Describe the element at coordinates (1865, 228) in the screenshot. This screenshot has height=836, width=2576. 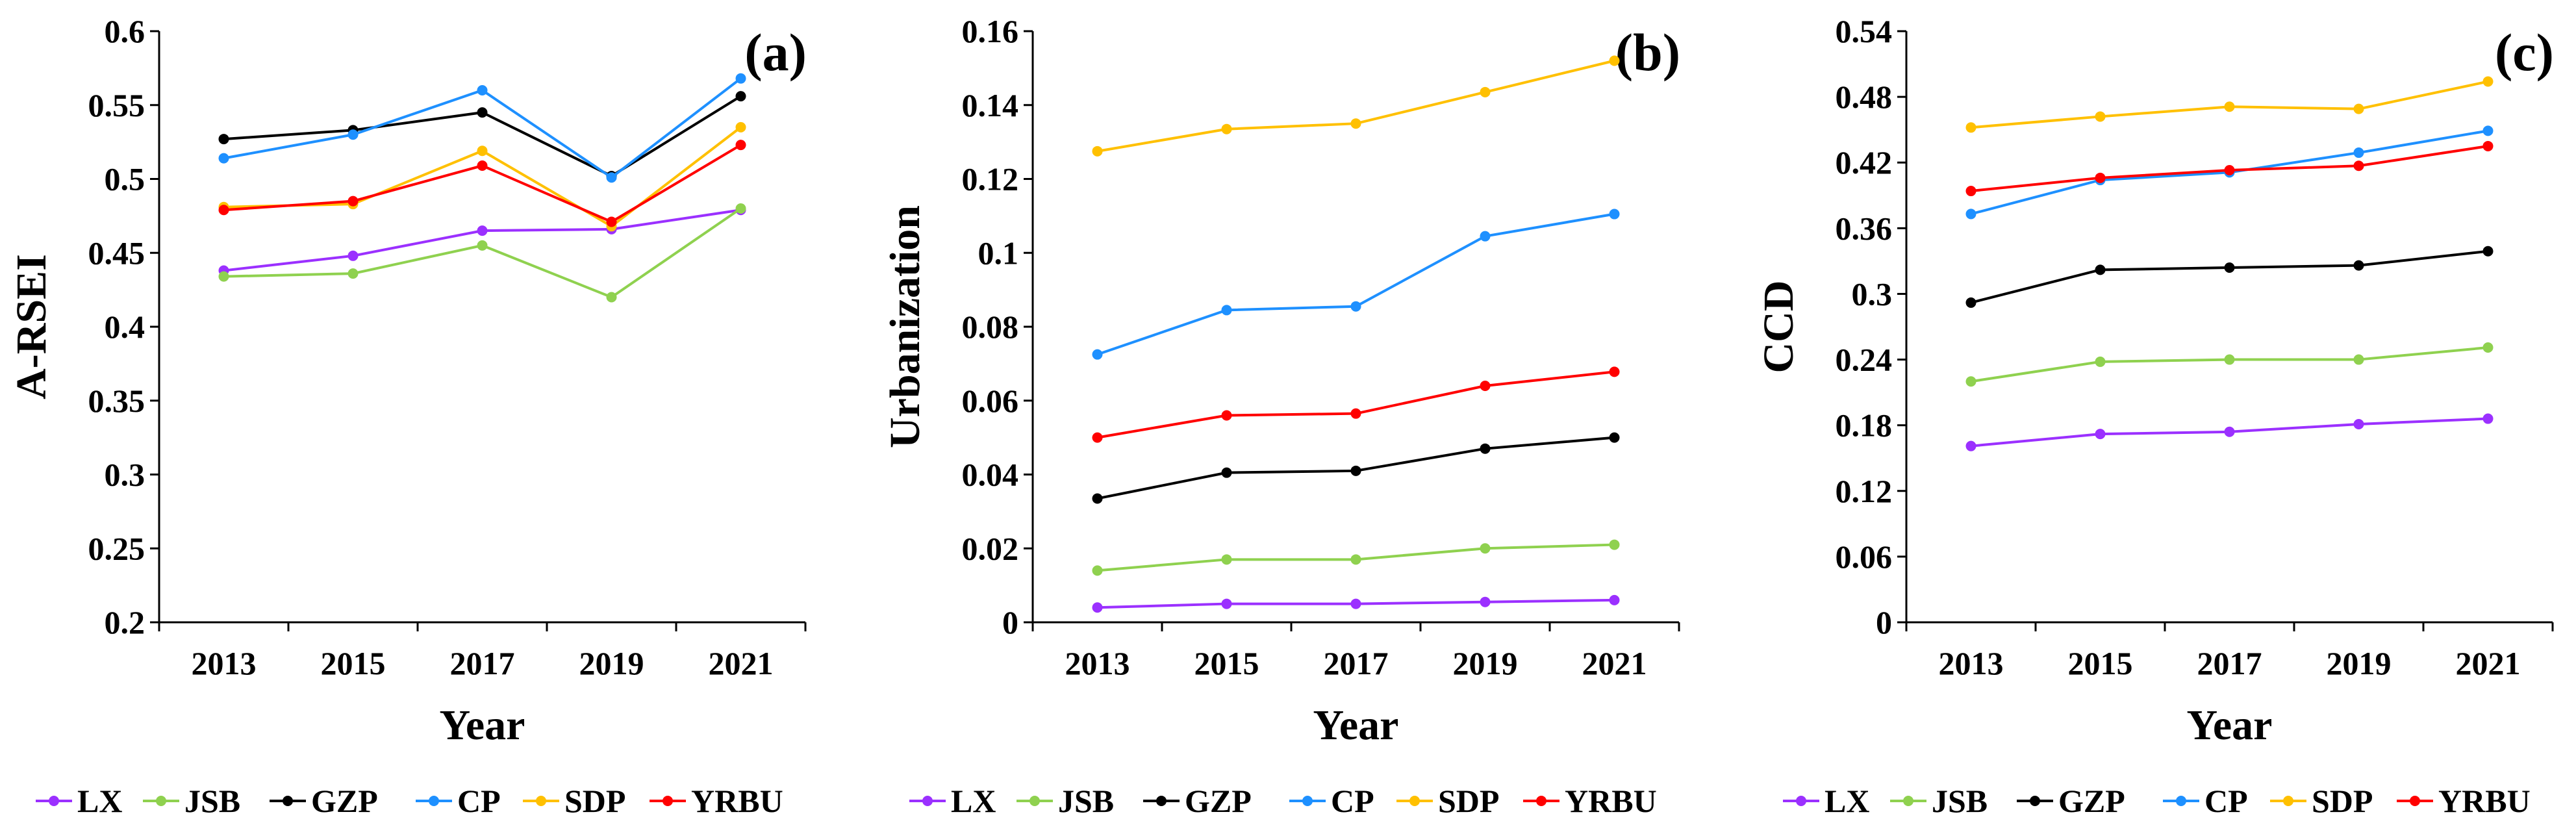
I see `y-tick-label: 0.36` at that location.